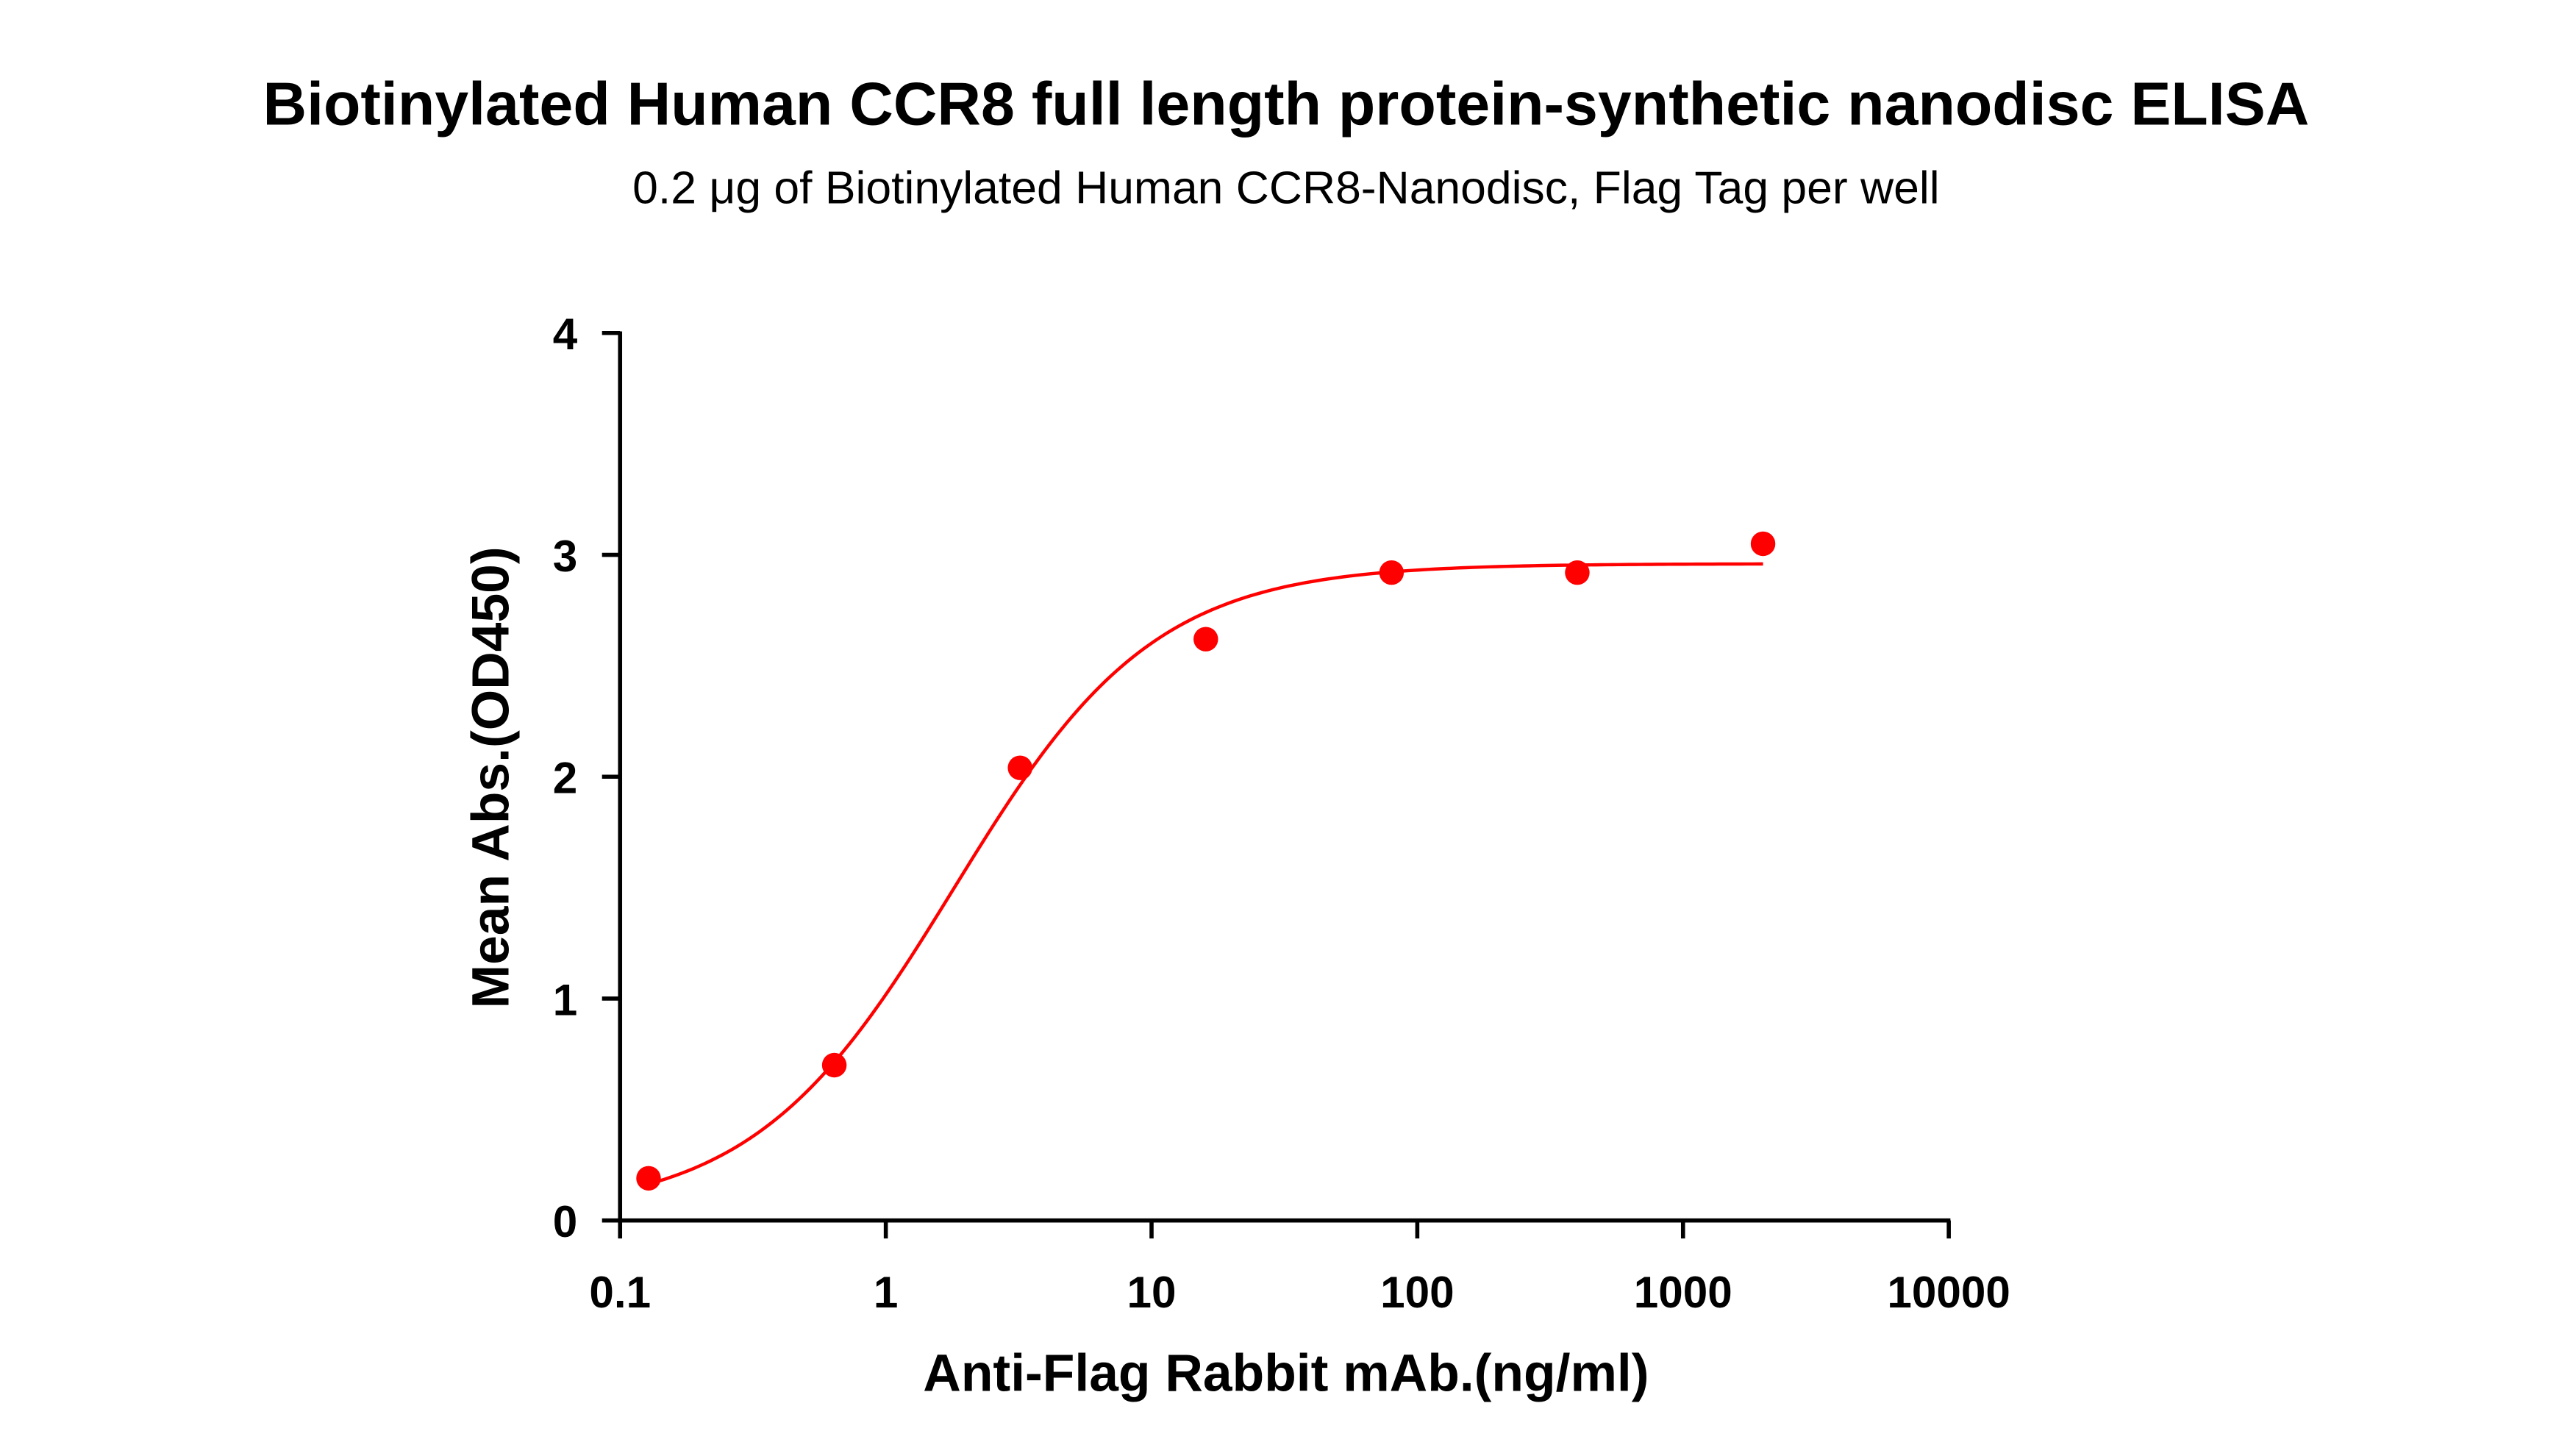  Describe the element at coordinates (565, 778) in the screenshot. I see `y-tick-label: 2` at that location.